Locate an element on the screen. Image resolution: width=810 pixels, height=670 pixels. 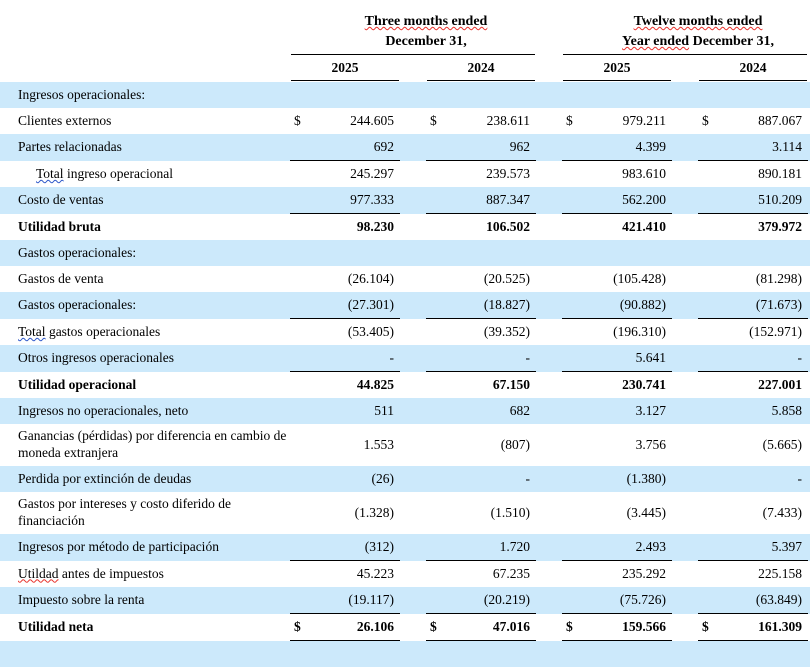
value-cell: (105.428) is located at coordinates (639, 278).